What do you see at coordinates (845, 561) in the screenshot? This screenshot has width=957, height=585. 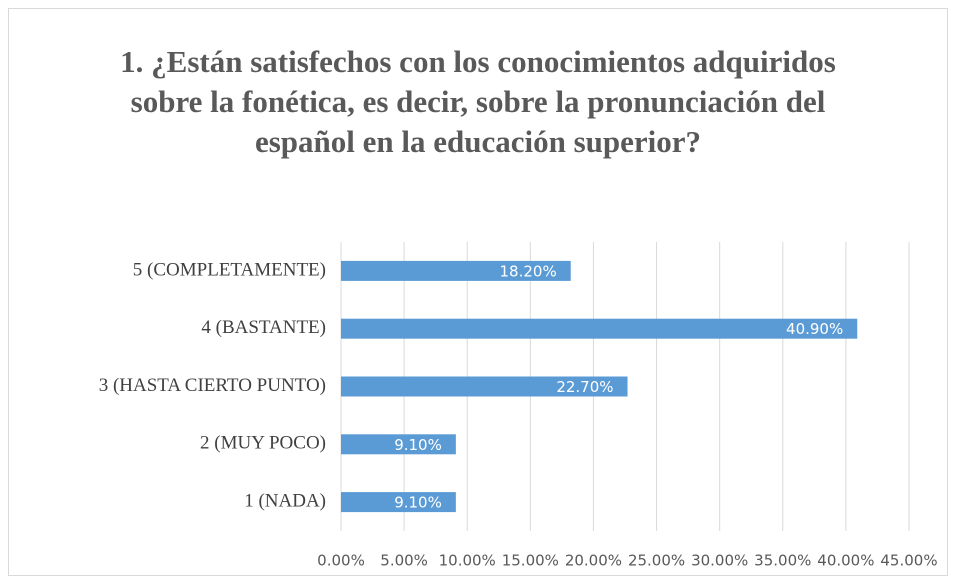 I see `x-tick-label: 40.00%` at bounding box center [845, 561].